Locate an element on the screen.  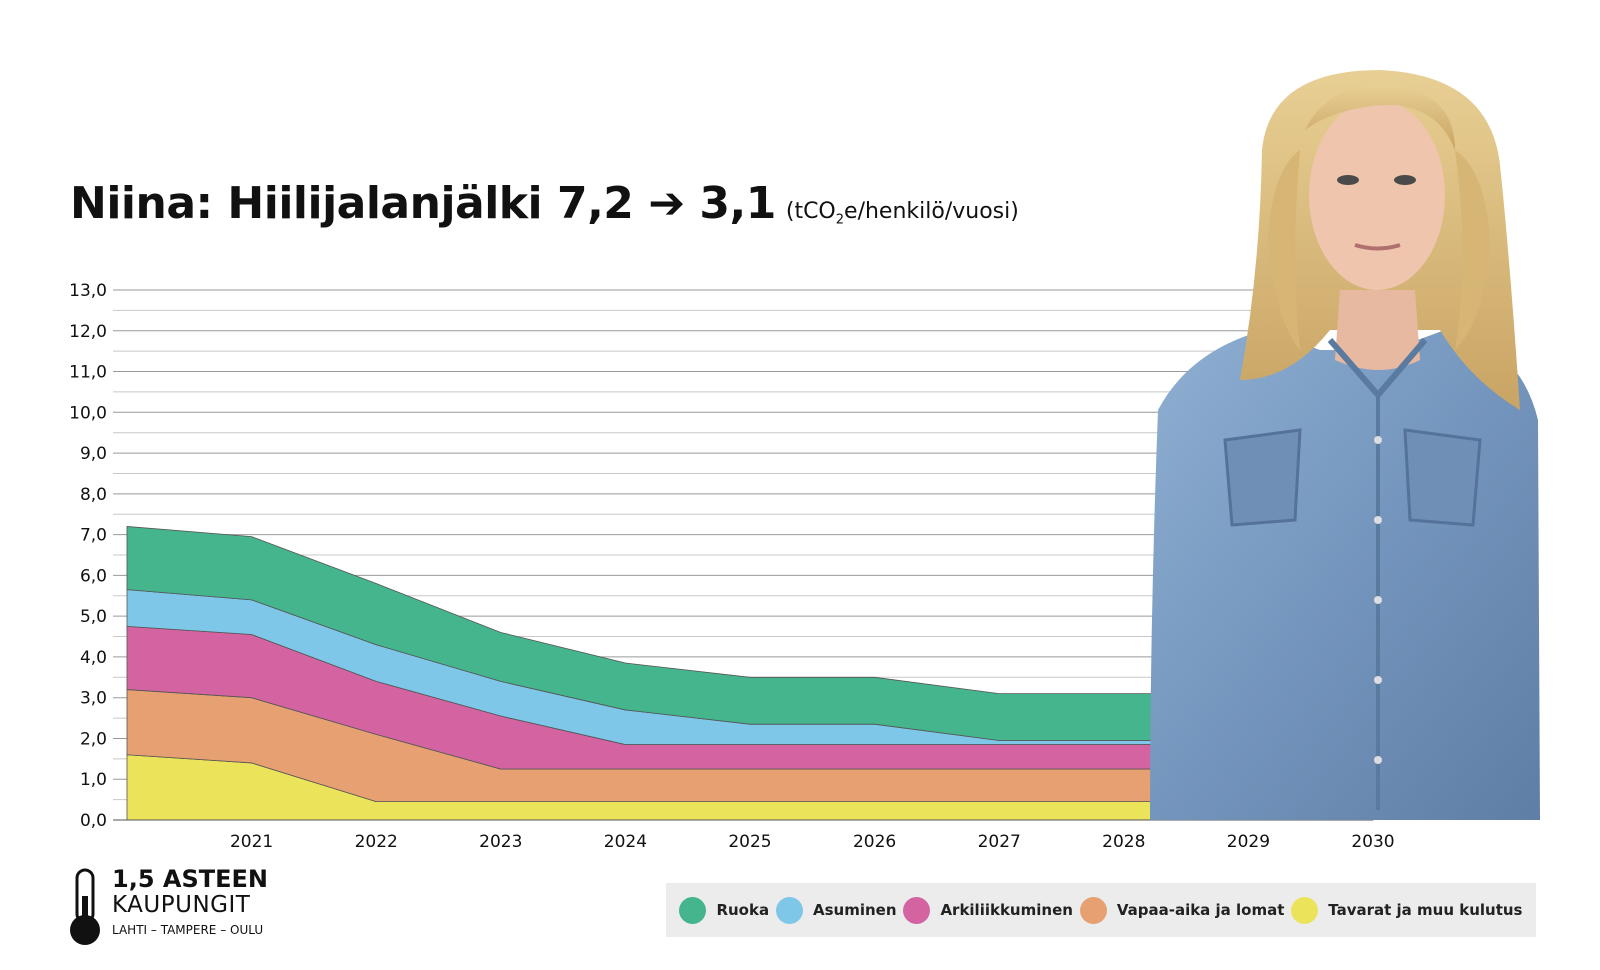
unit-label: (tCO2e/henkilö/vuosi) is located at coordinates (902, 213).